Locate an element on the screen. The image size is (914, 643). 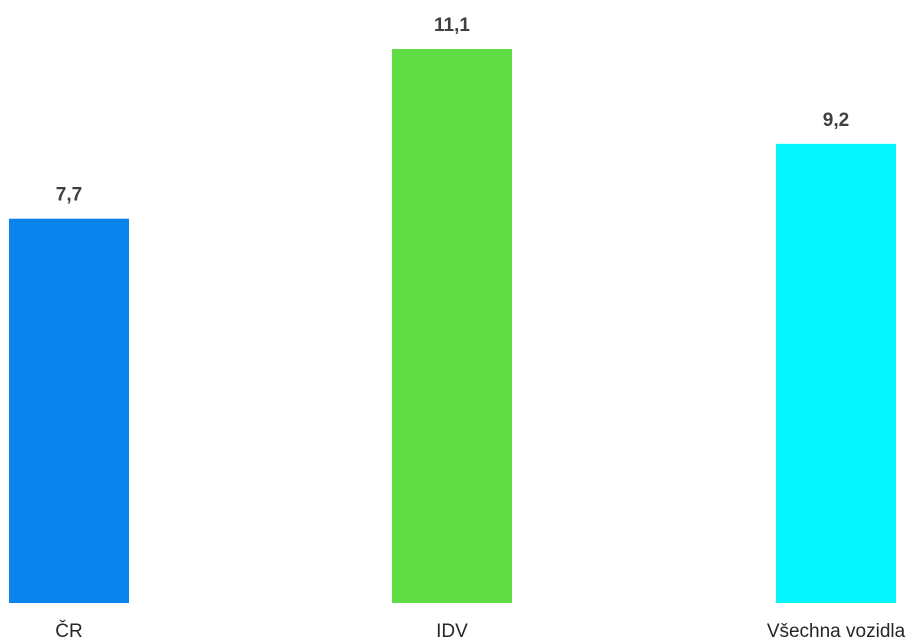
category-labels-group: ČR IDV Všechna vozidla is located at coordinates (480, 631).